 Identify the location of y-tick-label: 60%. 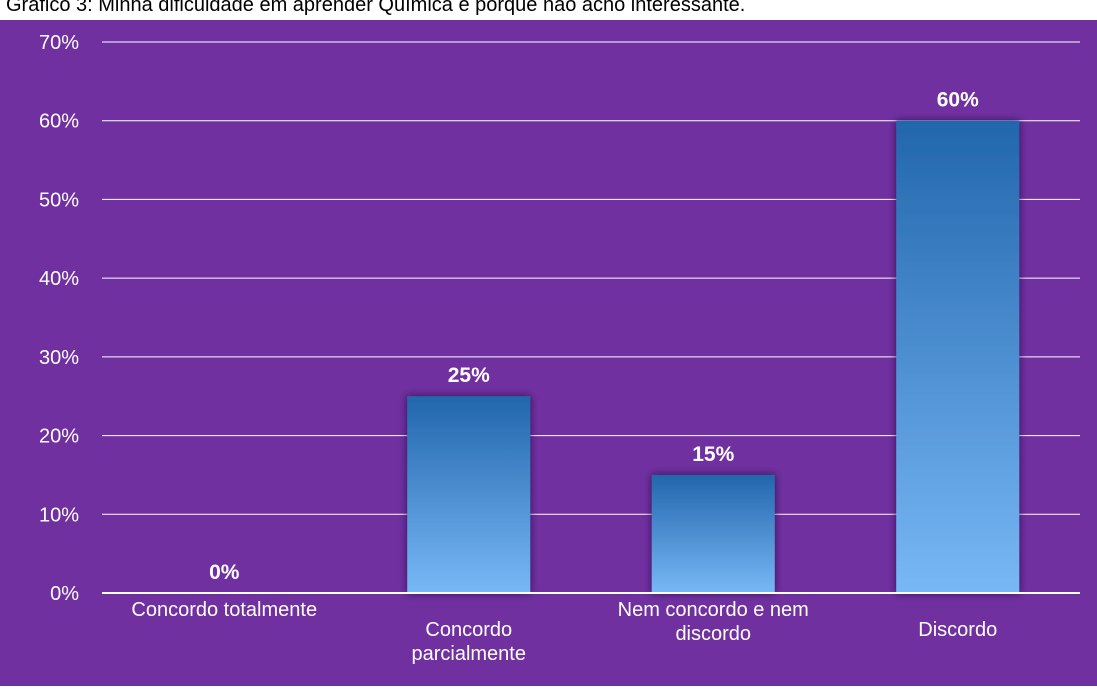
(59, 122).